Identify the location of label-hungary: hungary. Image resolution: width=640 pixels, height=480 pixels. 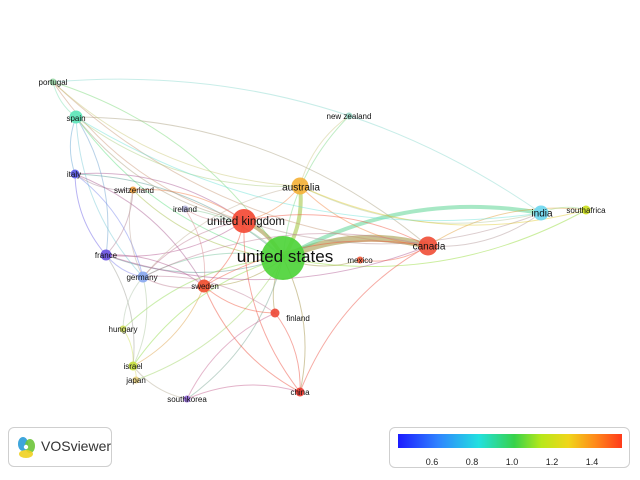
(123, 329).